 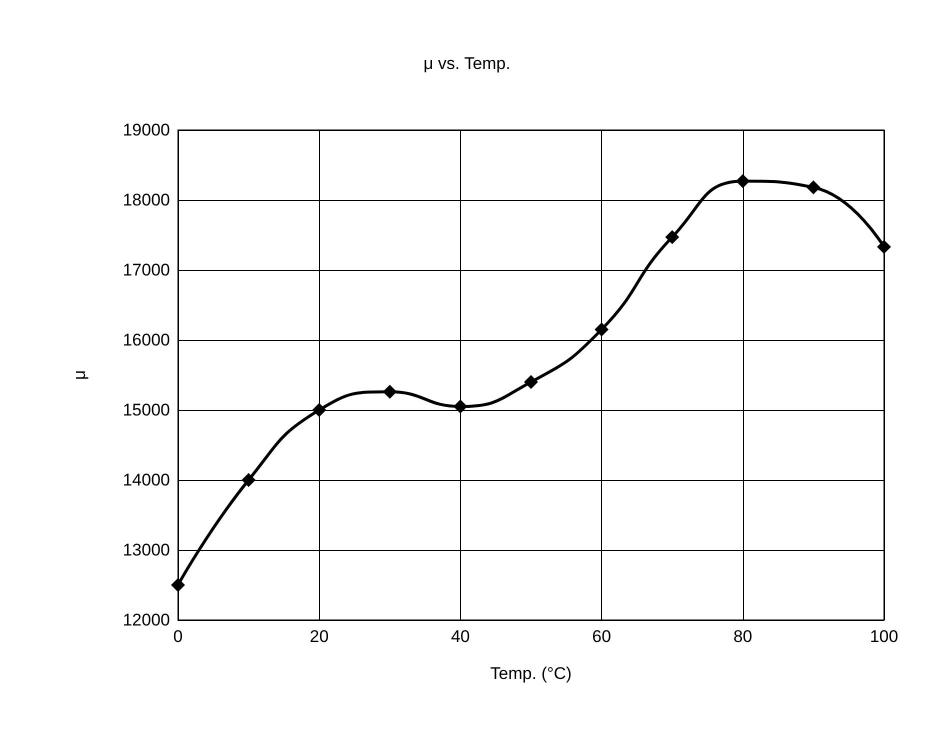 What do you see at coordinates (146, 270) in the screenshot?
I see `y-tick-label: 17000` at bounding box center [146, 270].